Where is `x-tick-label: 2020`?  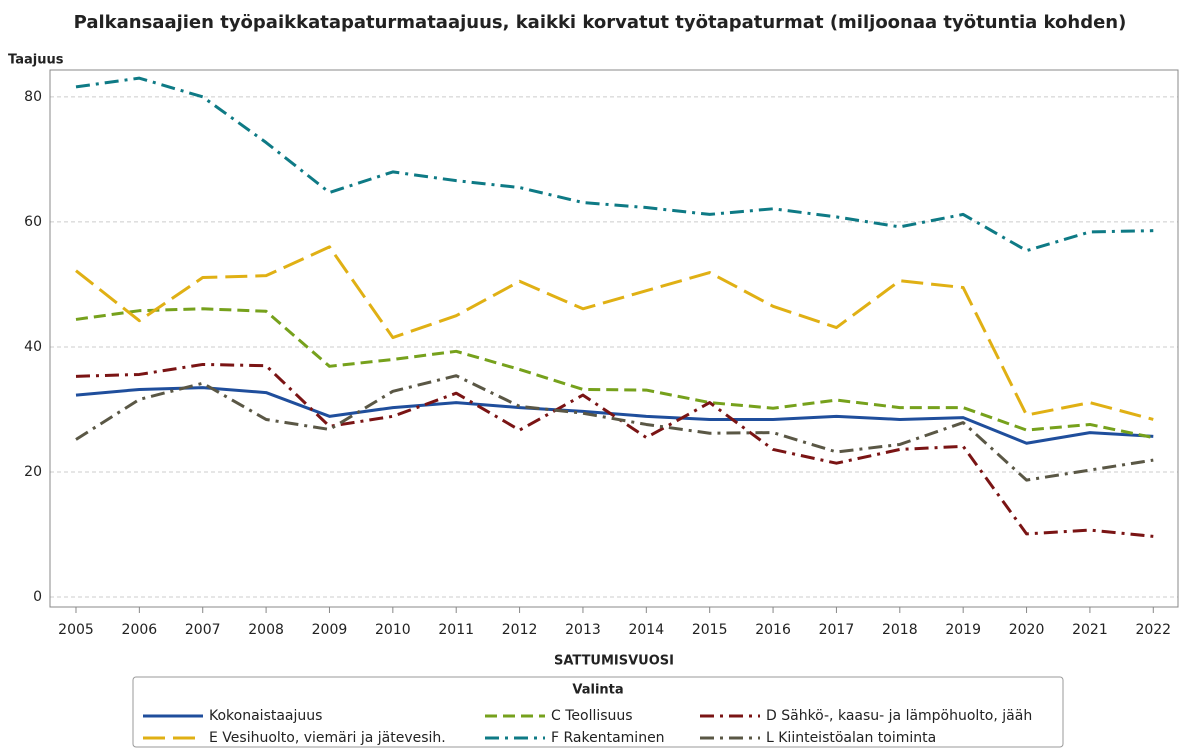 x-tick-label: 2020 is located at coordinates (1027, 630).